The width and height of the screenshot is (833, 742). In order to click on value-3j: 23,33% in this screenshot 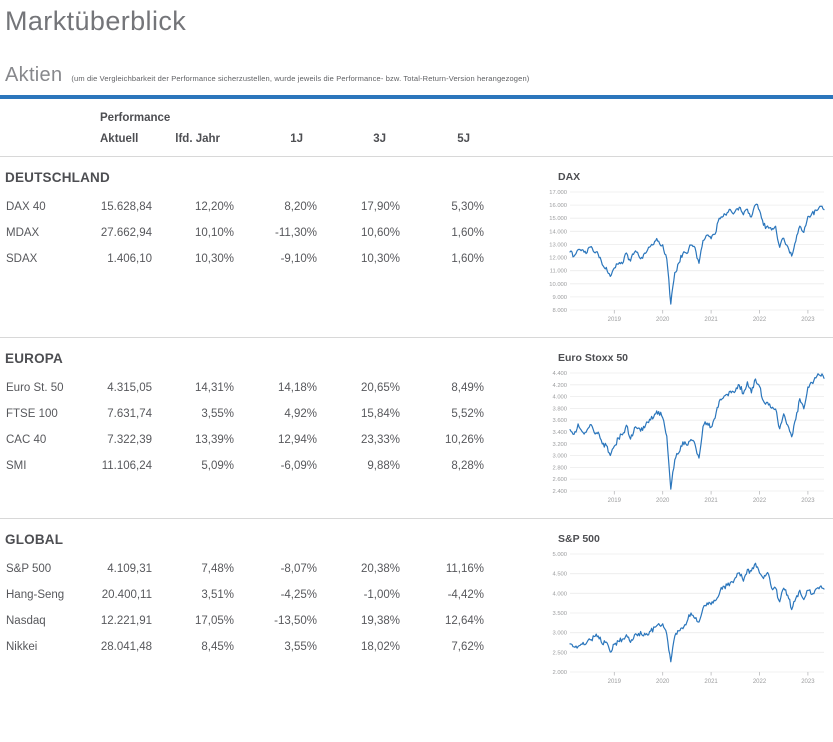, I will do `click(380, 440)`.